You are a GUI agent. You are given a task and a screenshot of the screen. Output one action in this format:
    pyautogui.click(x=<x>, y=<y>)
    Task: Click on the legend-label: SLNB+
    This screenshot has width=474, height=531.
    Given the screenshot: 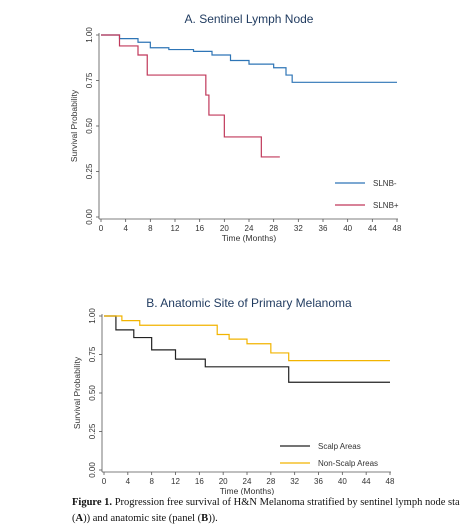 What is the action you would take?
    pyautogui.click(x=386, y=205)
    